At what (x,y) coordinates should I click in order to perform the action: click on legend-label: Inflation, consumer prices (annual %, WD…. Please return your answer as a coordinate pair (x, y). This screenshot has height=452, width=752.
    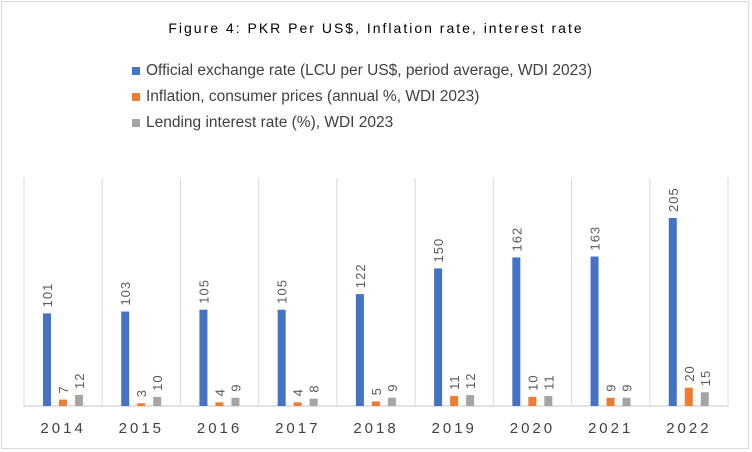
    Looking at the image, I should click on (313, 96).